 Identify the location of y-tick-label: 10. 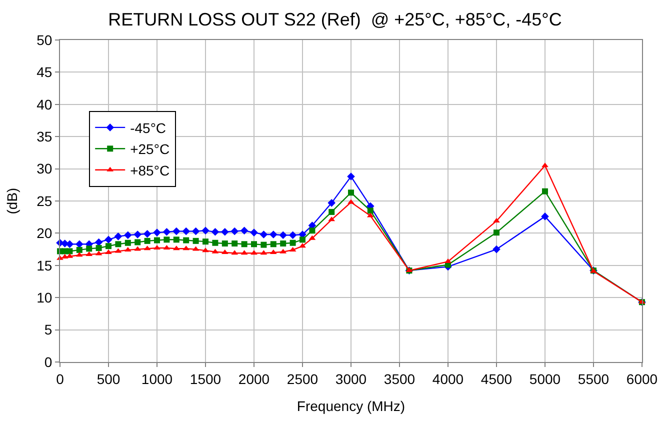
(44, 298).